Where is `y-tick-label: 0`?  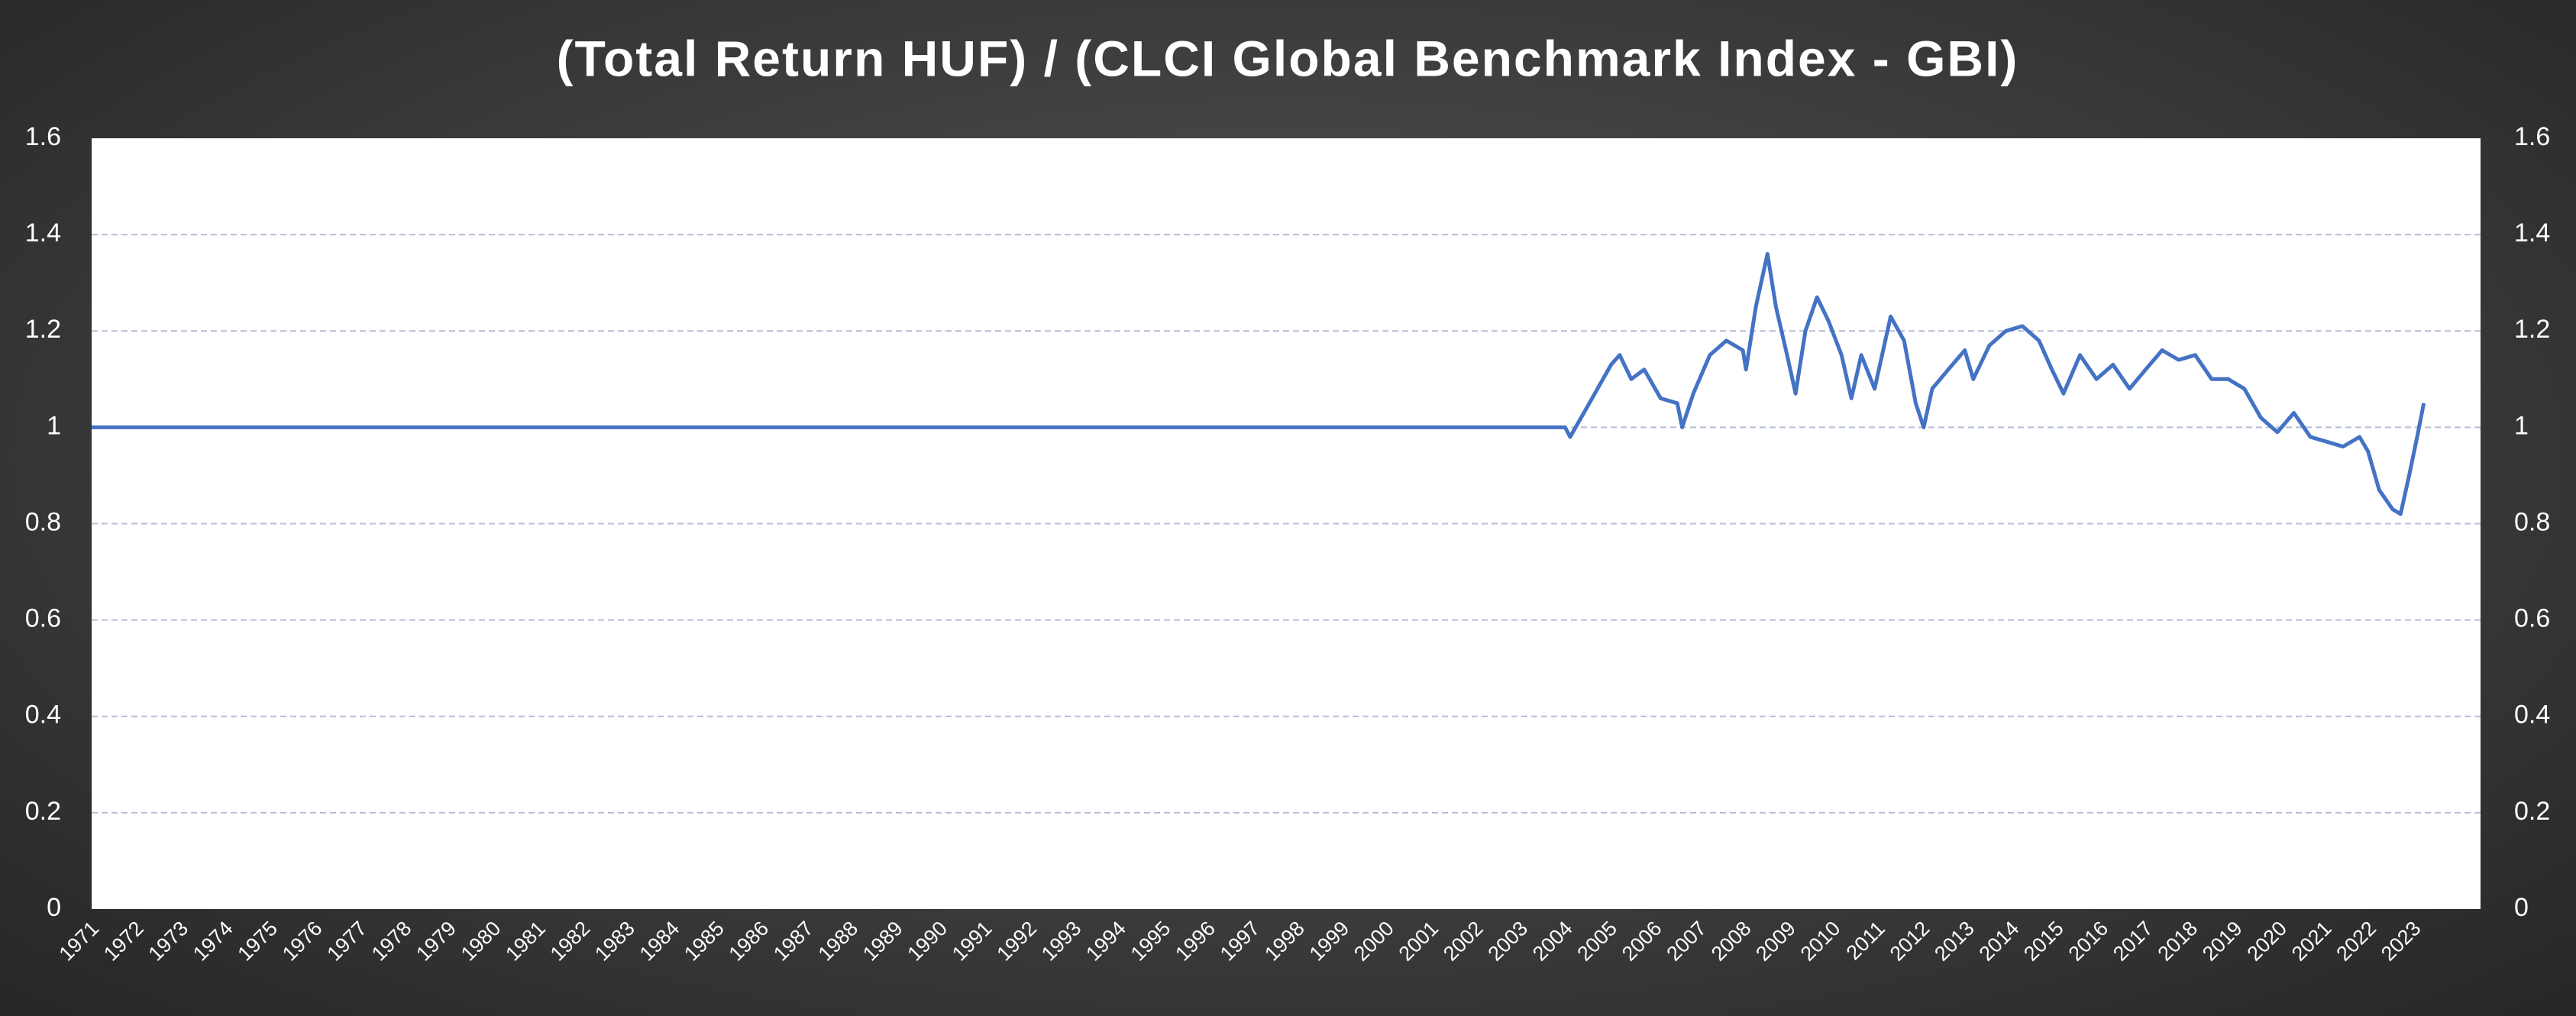 y-tick-label: 0 is located at coordinates (54, 907).